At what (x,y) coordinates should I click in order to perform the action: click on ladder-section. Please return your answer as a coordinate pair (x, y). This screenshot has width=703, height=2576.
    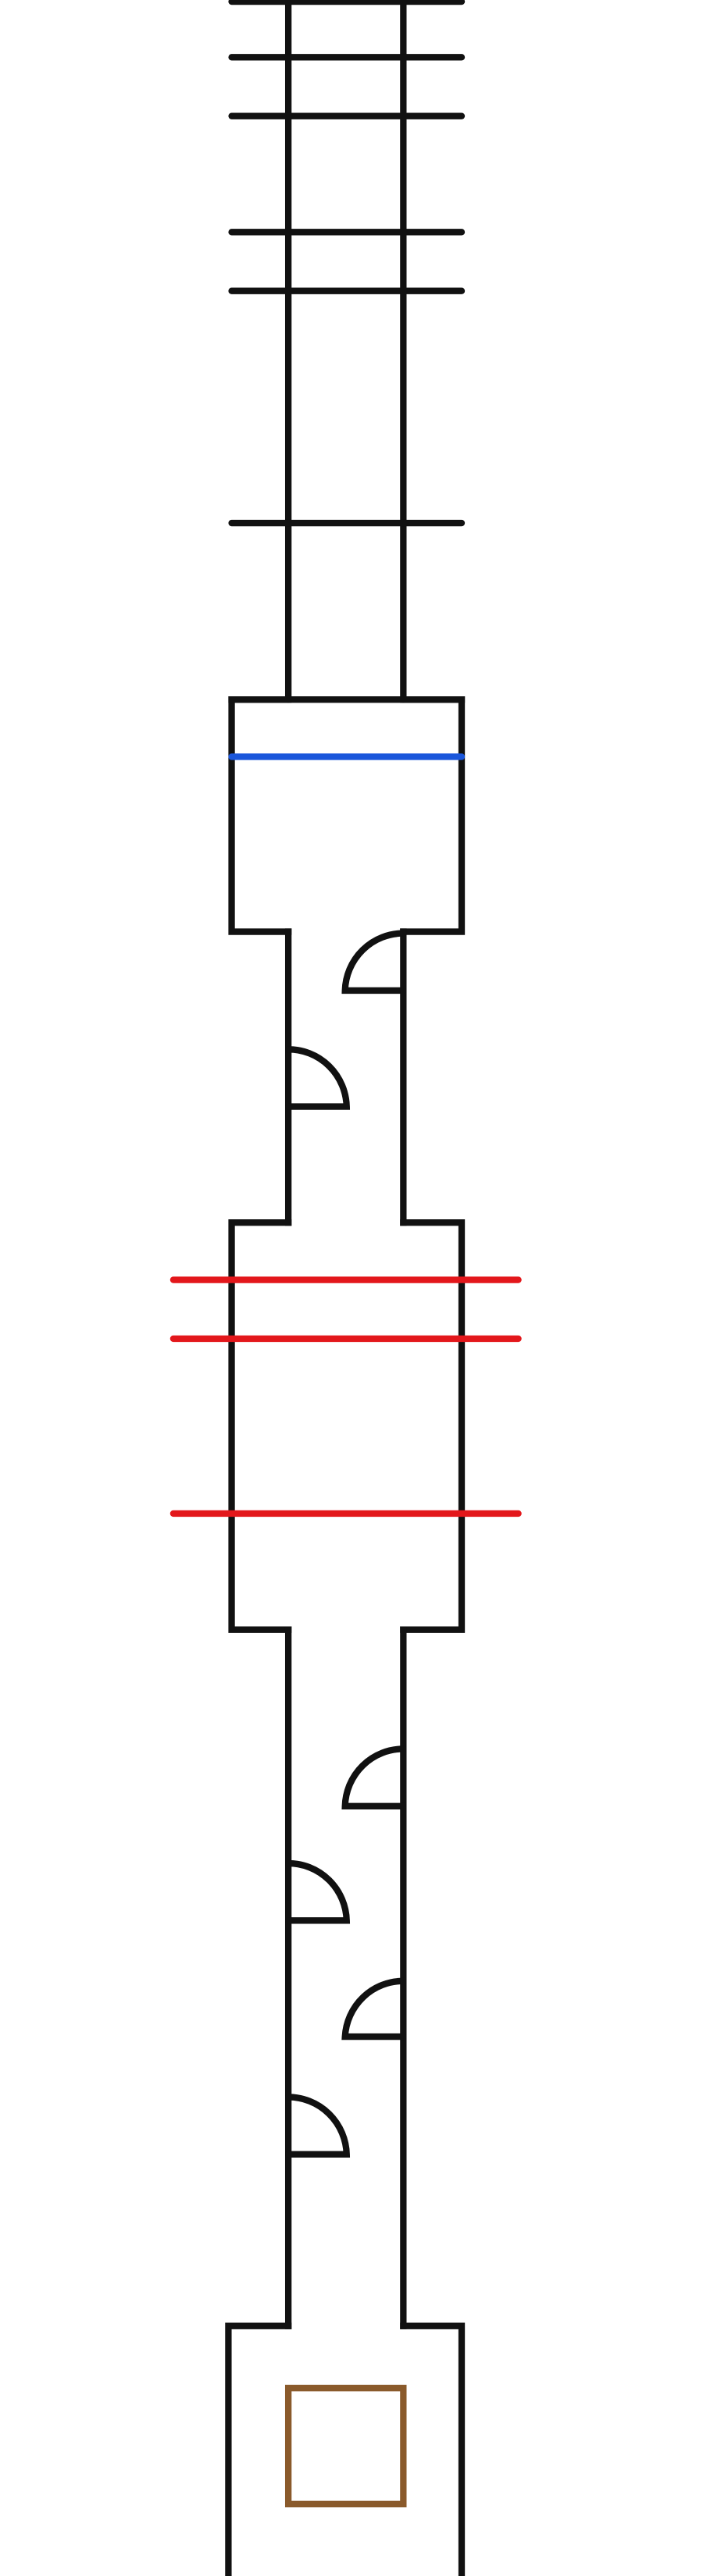
    Looking at the image, I should click on (347, 351).